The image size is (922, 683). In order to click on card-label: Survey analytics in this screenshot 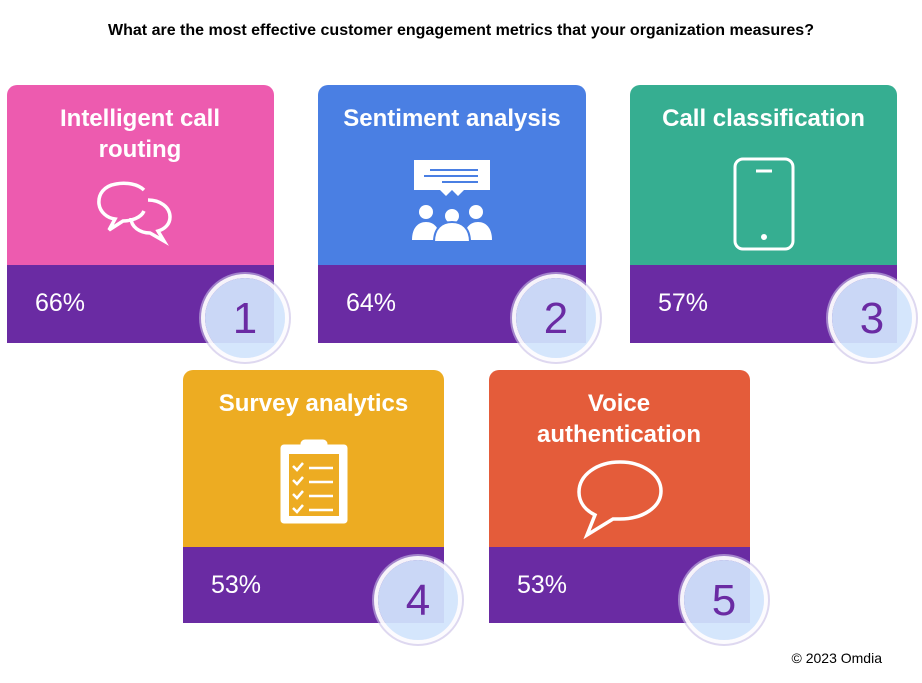, I will do `click(313, 403)`.